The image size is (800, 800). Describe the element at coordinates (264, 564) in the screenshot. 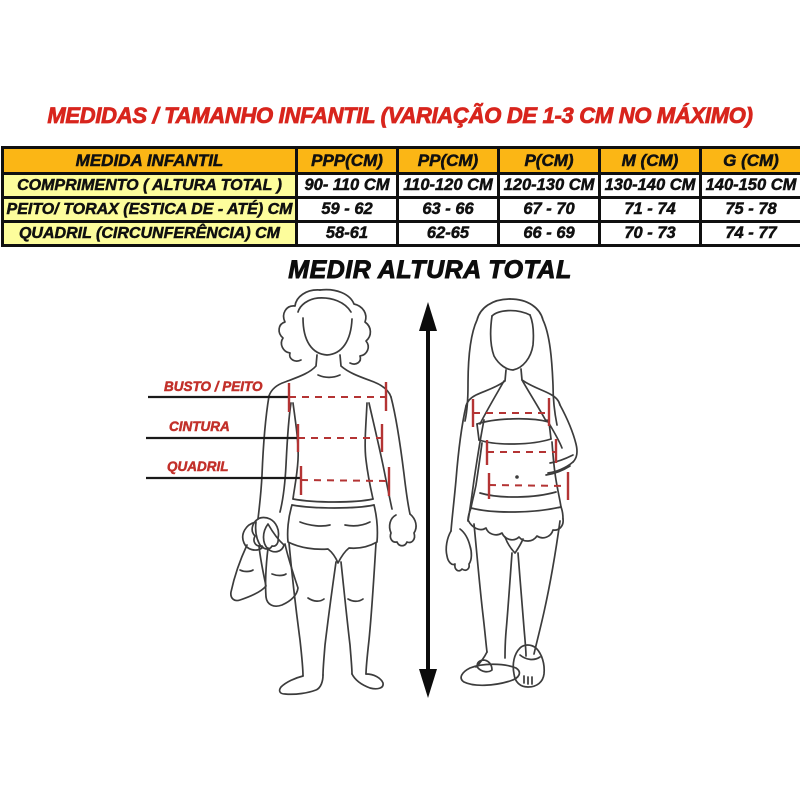

I see `flippers-icon` at that location.